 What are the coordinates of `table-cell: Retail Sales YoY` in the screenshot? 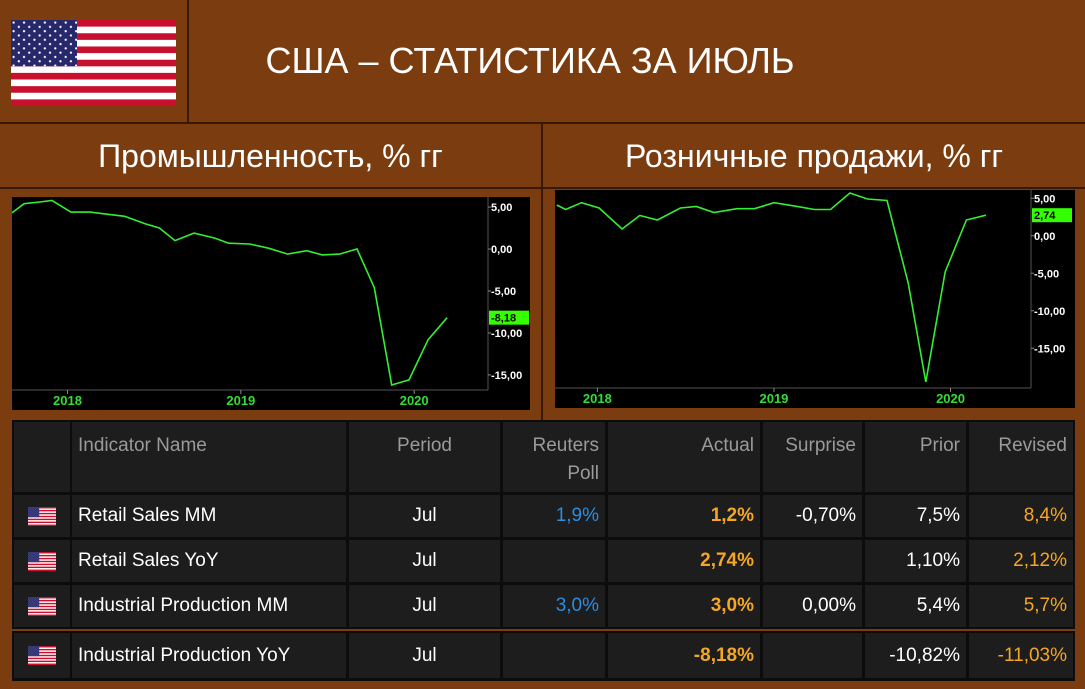 It's located at (209, 561).